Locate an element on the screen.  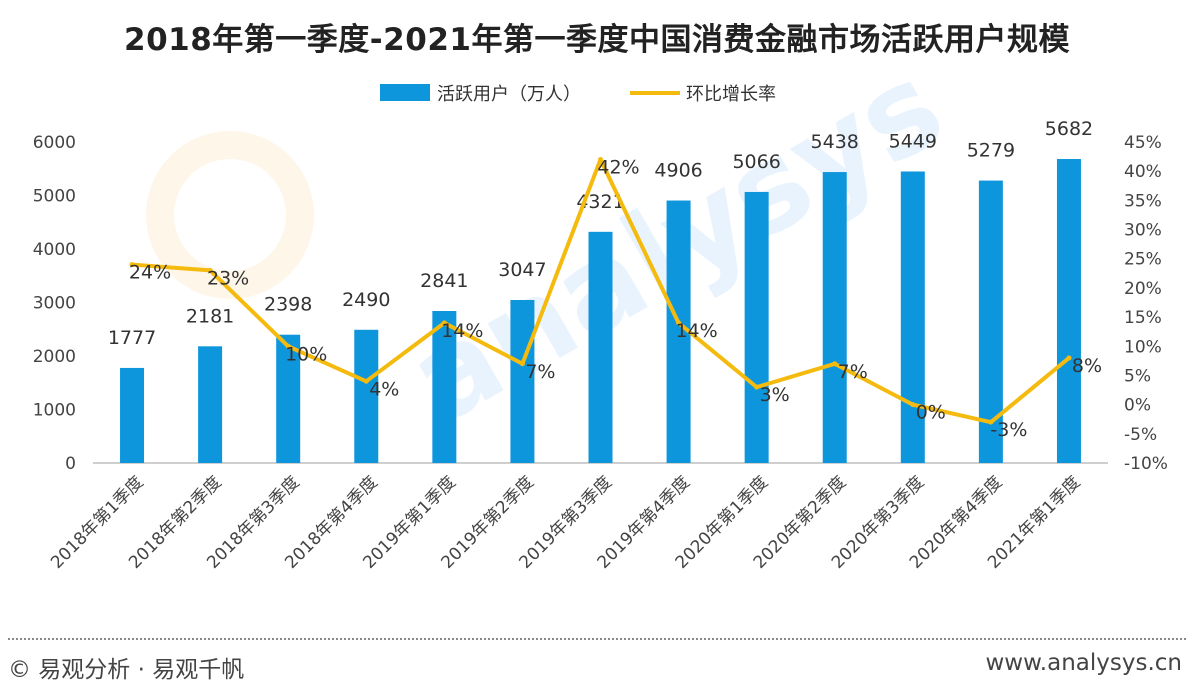
footer-divider is located at coordinates (597, 639).